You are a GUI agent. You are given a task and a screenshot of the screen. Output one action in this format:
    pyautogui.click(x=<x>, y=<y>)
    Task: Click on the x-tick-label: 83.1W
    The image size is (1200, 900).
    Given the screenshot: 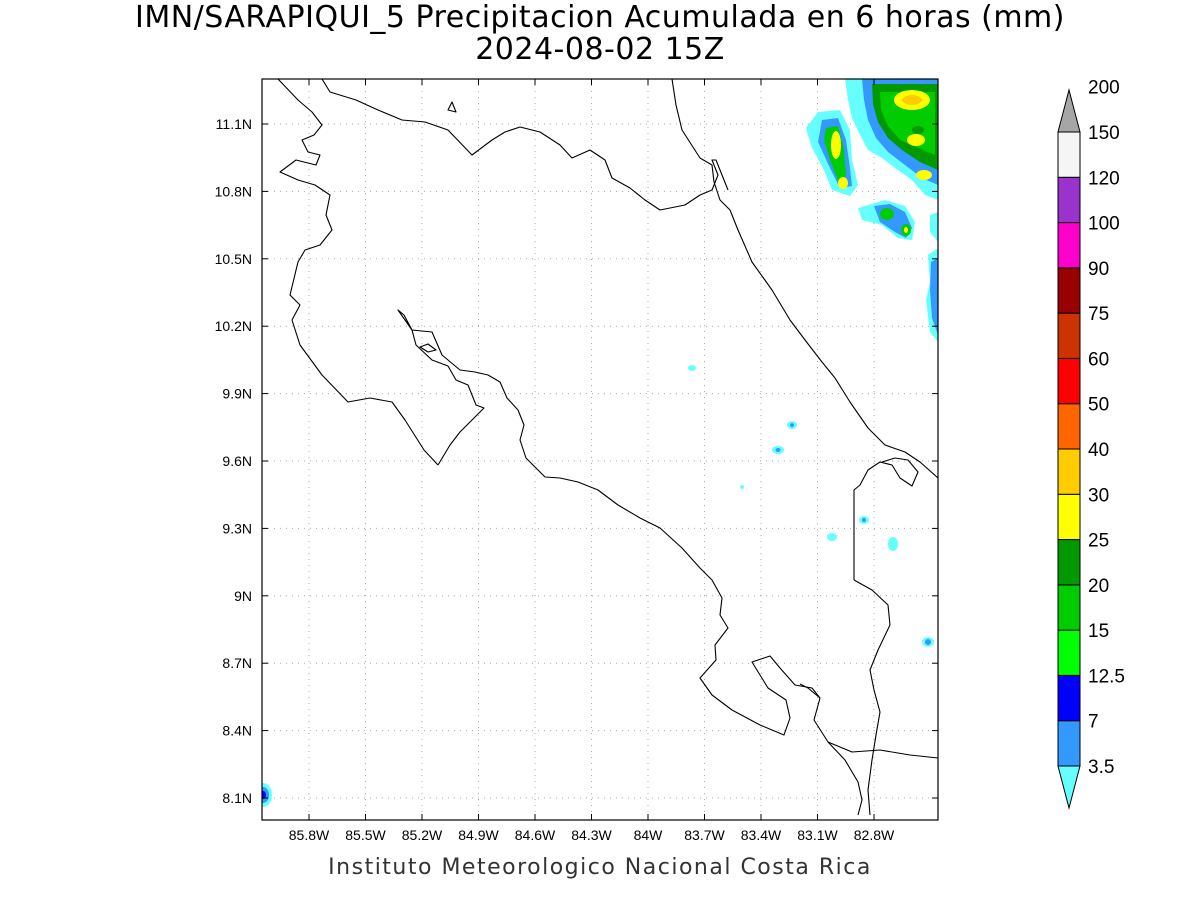 What is the action you would take?
    pyautogui.click(x=817, y=835)
    